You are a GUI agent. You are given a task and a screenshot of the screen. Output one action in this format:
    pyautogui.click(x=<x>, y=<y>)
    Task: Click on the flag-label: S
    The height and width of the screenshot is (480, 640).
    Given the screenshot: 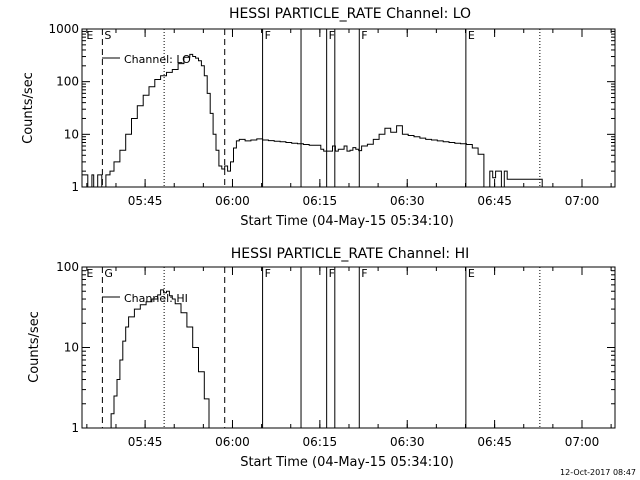 What is the action you would take?
    pyautogui.click(x=107, y=35)
    